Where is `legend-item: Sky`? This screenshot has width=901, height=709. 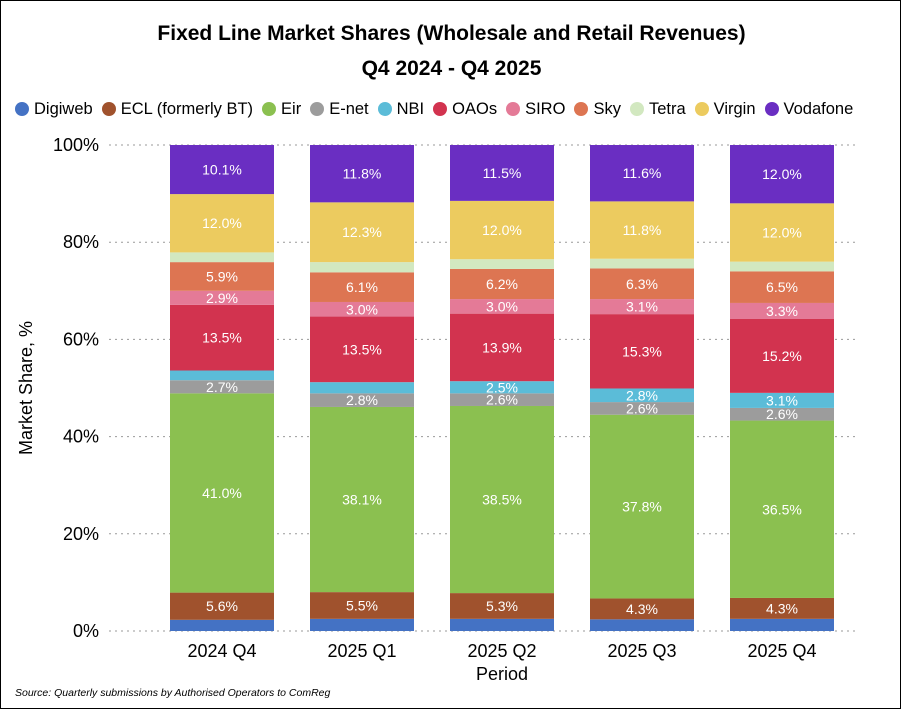 legend-item: Sky is located at coordinates (597, 109).